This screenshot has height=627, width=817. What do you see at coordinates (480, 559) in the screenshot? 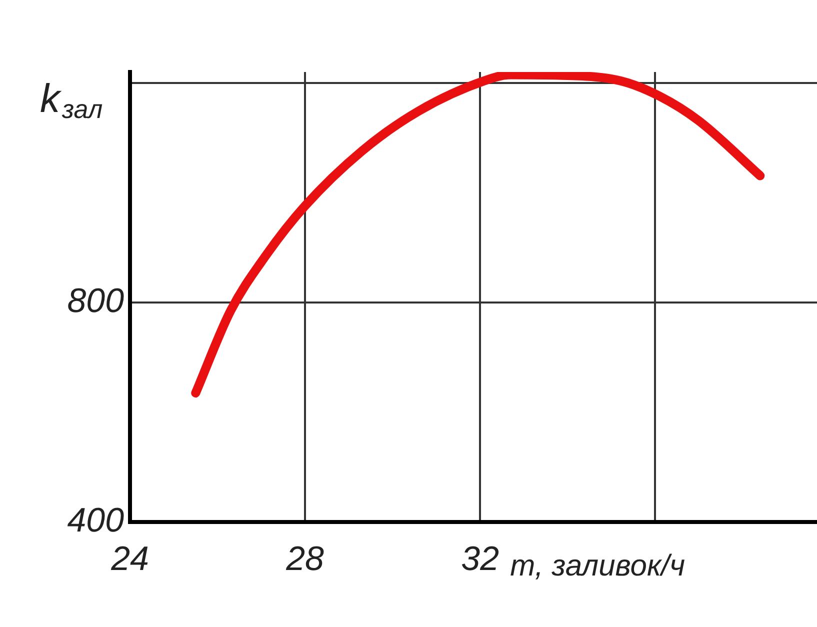
I see `x-tick-label: 32` at bounding box center [480, 559].